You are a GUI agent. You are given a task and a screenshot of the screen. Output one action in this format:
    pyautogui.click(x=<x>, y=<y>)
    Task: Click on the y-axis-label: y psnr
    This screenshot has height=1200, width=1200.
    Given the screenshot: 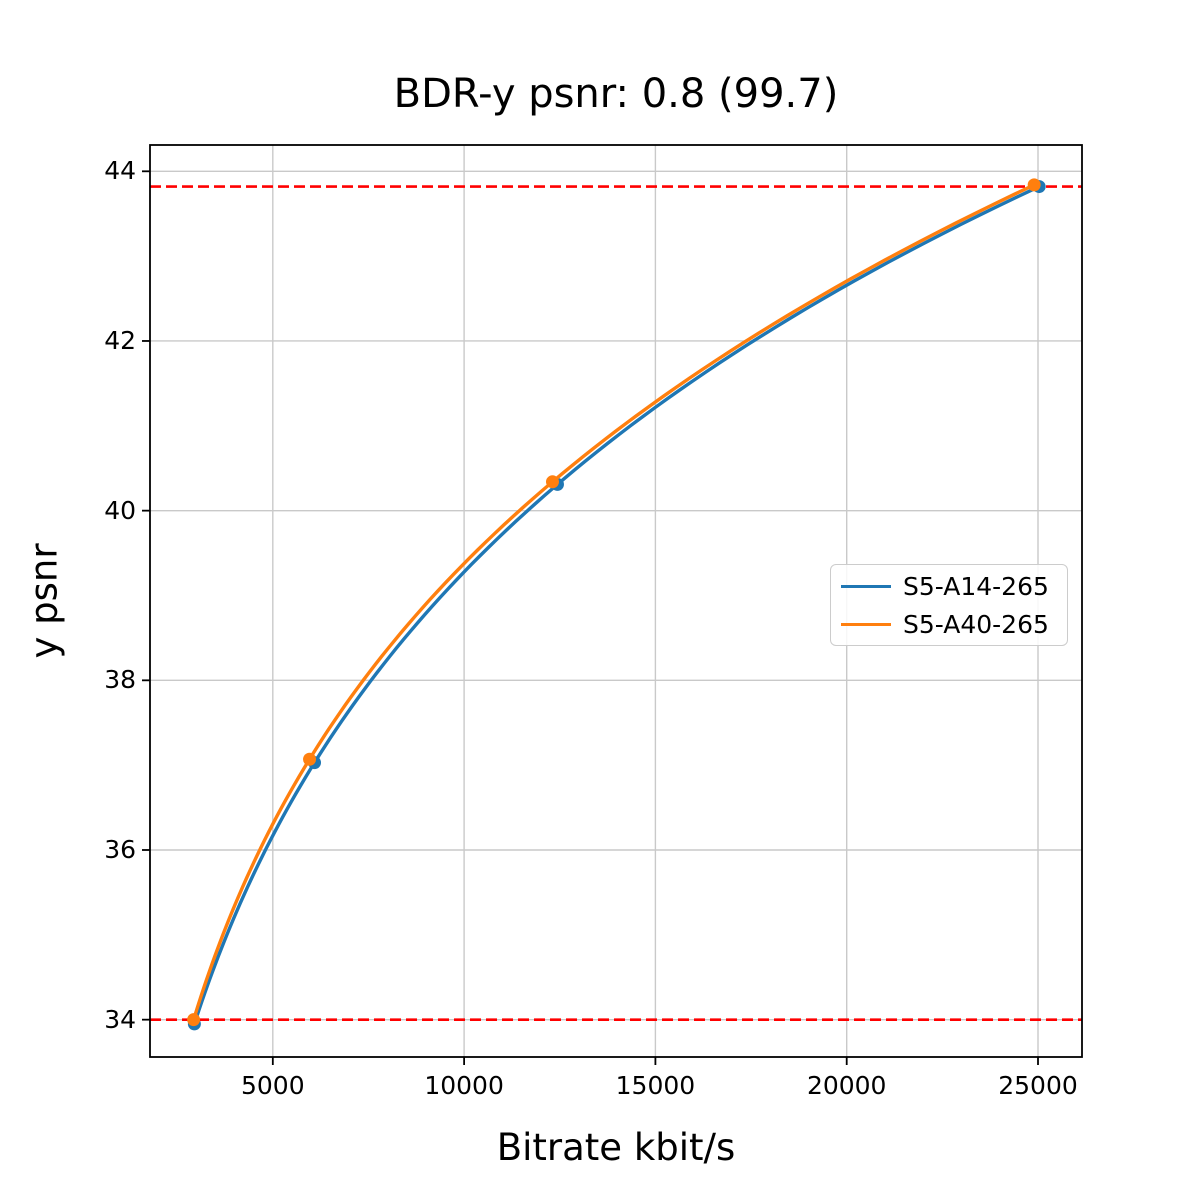 What is the action you would take?
    pyautogui.click(x=44, y=601)
    